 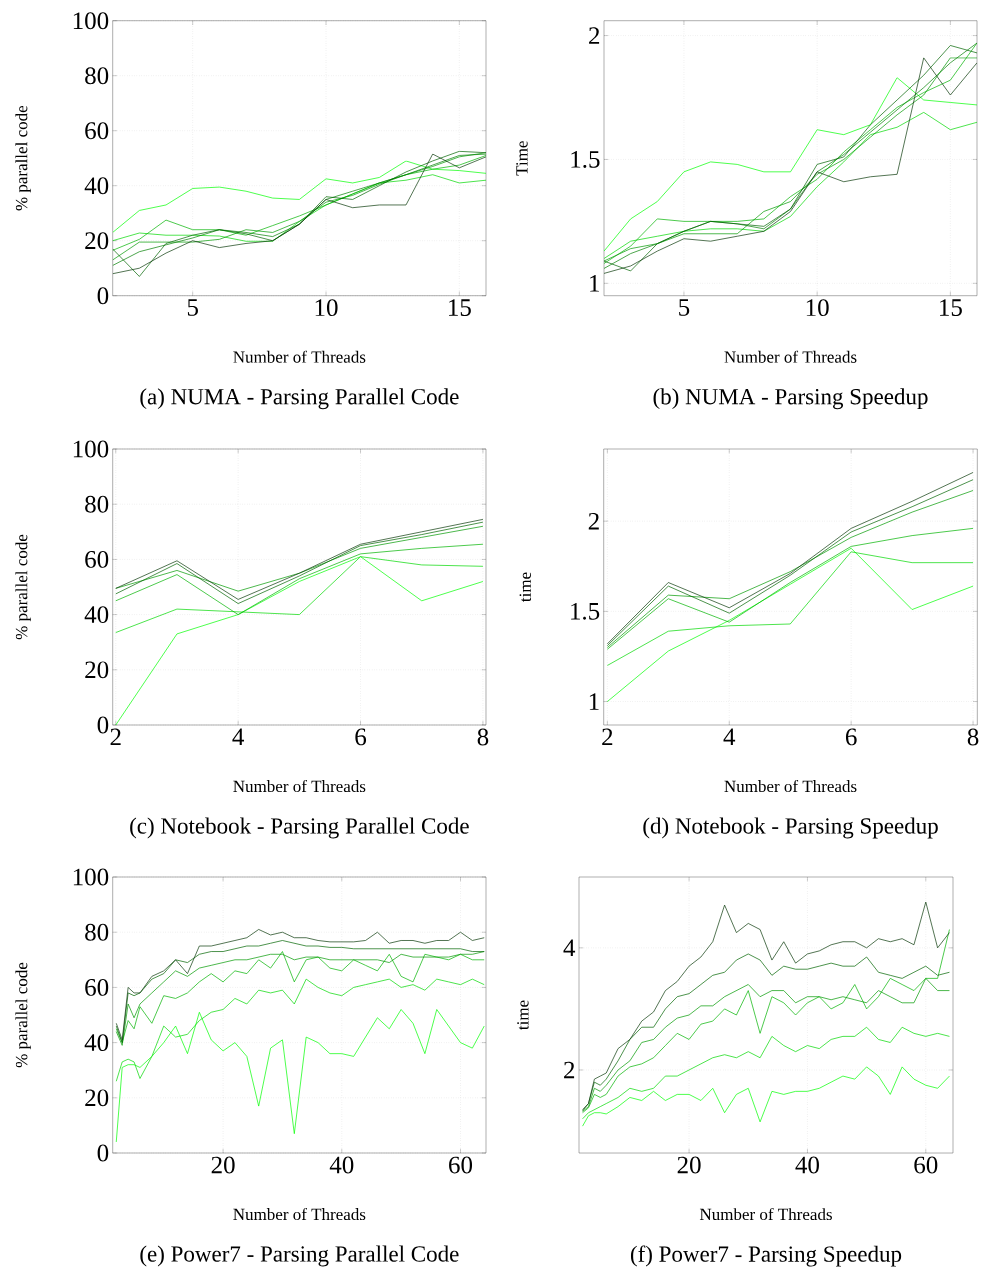 I want to click on text: (b) NUMA - Parsing Speedup, so click(x=790, y=399).